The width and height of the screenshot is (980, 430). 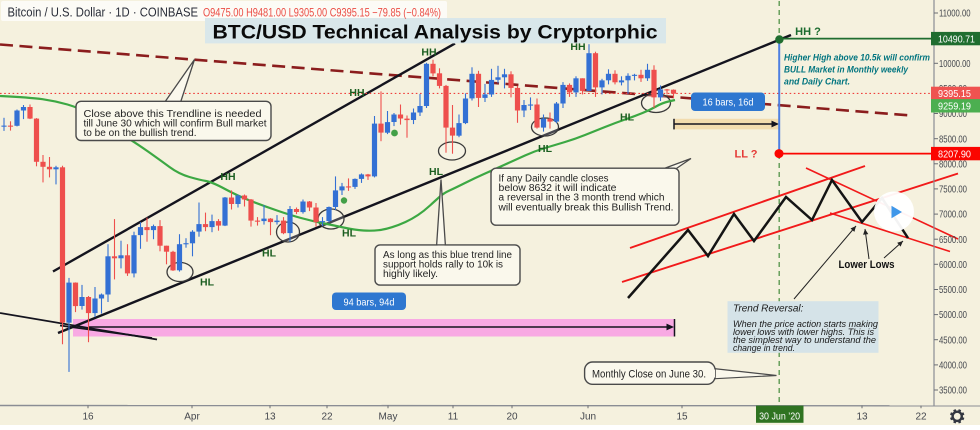 I want to click on svg-text: 94 bars, 94d, so click(x=369, y=302).